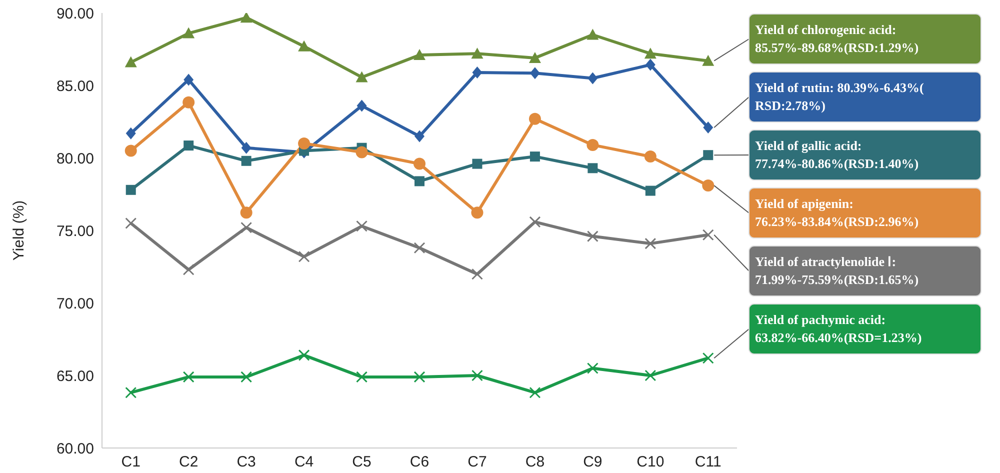  What do you see at coordinates (75, 86) in the screenshot?
I see `y-tick-label: 85.00` at bounding box center [75, 86].